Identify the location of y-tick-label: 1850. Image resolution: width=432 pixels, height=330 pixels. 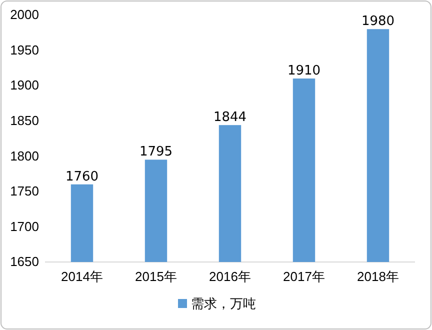
(24, 120).